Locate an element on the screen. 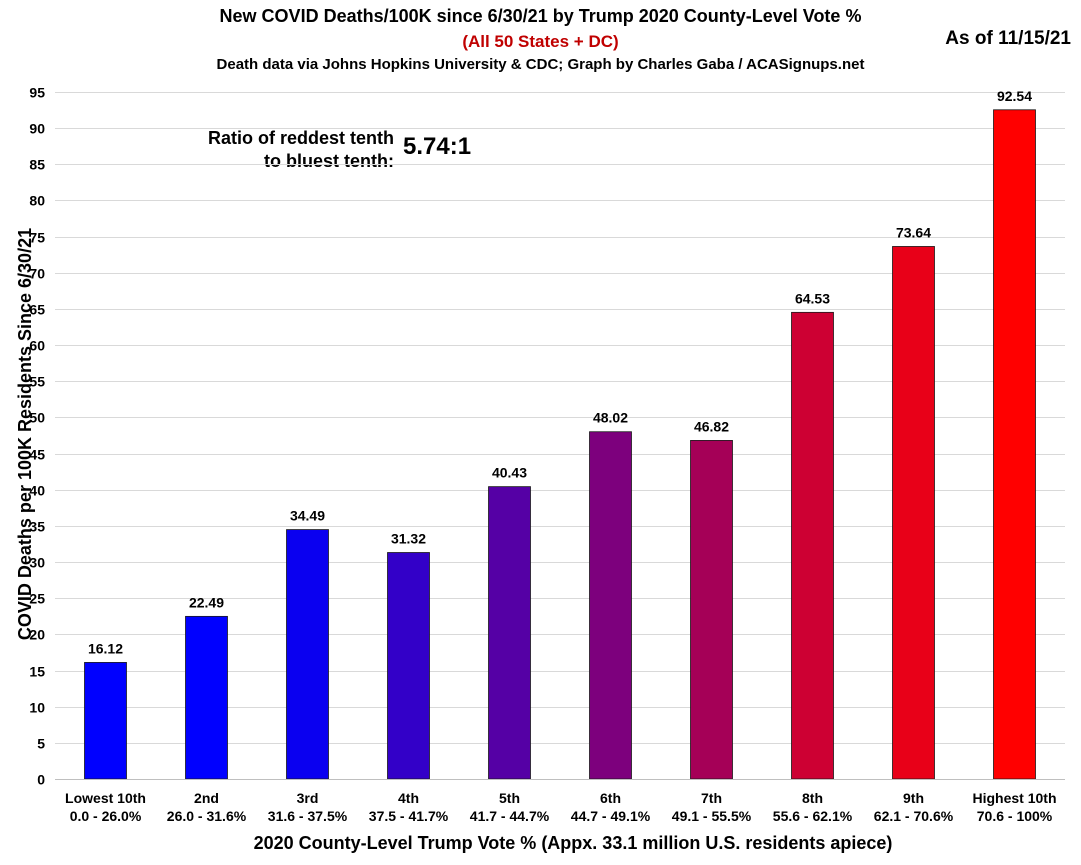 The width and height of the screenshot is (1081, 865). x-range-label: 26.0 - 31.6% is located at coordinates (207, 816).